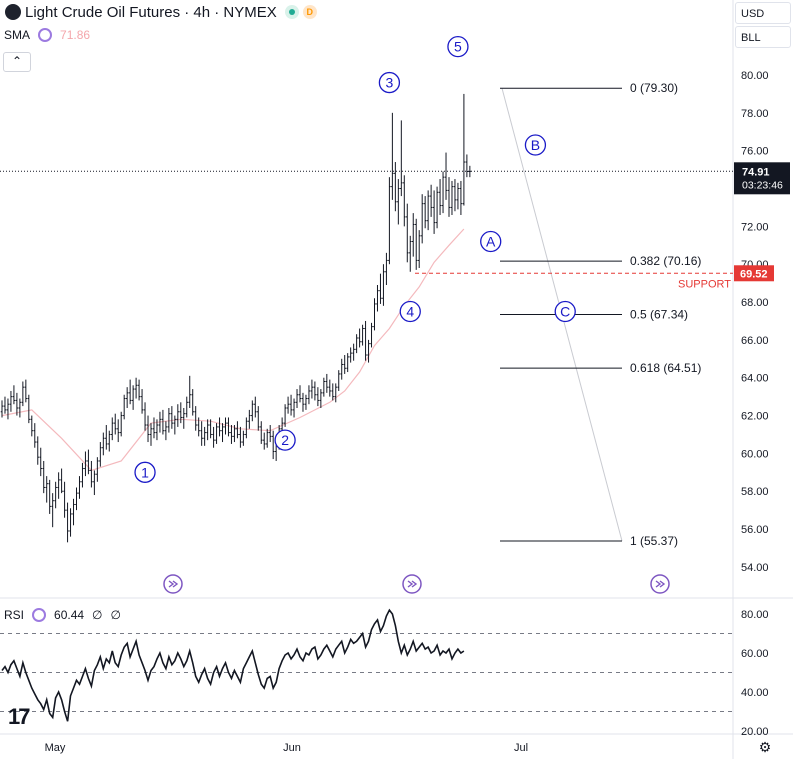  Describe the element at coordinates (665, 368) in the screenshot. I see `fib-level-label: 0.618 (64.51)` at that location.